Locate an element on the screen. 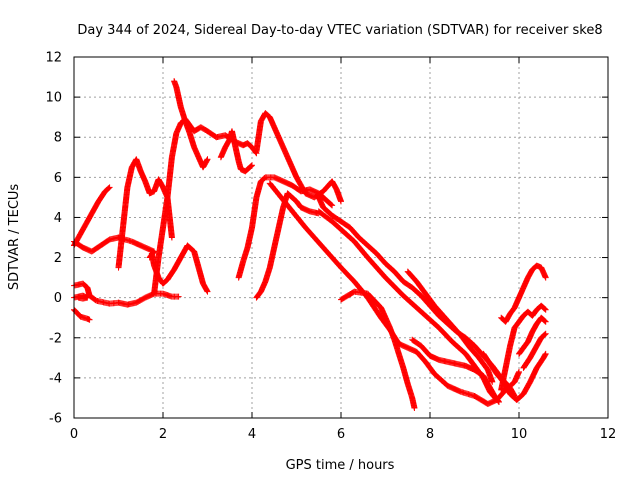 This screenshot has width=640, height=480. y-tick-label: 2 is located at coordinates (58, 258).